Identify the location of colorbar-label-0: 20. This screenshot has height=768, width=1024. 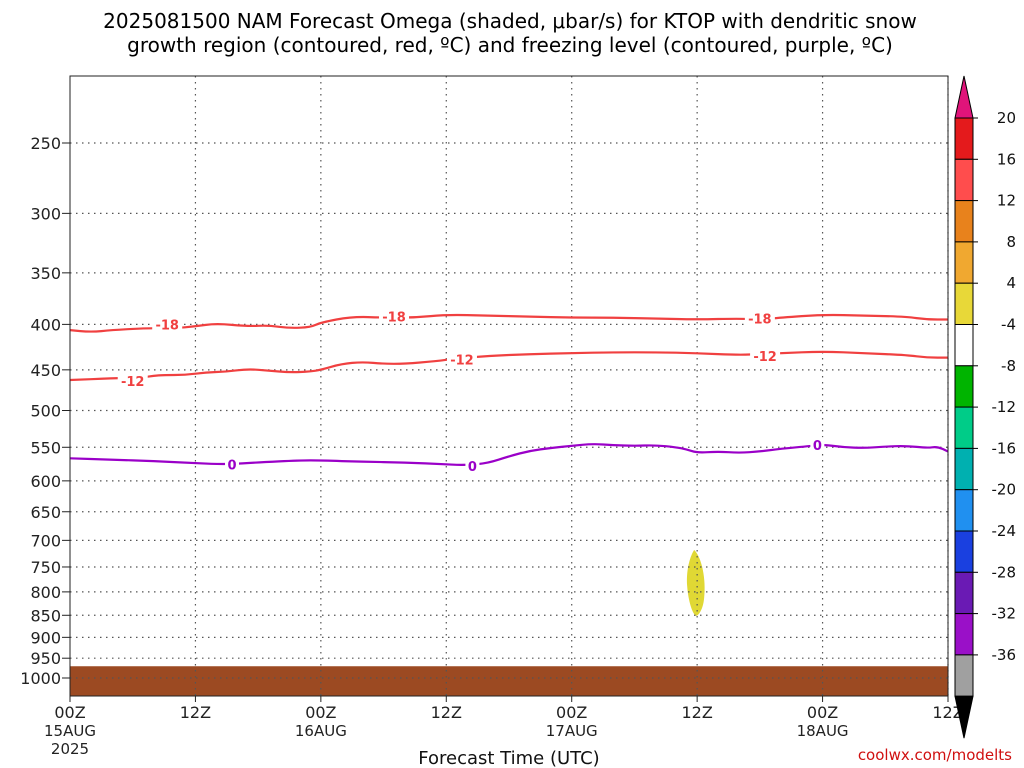
(1006, 118).